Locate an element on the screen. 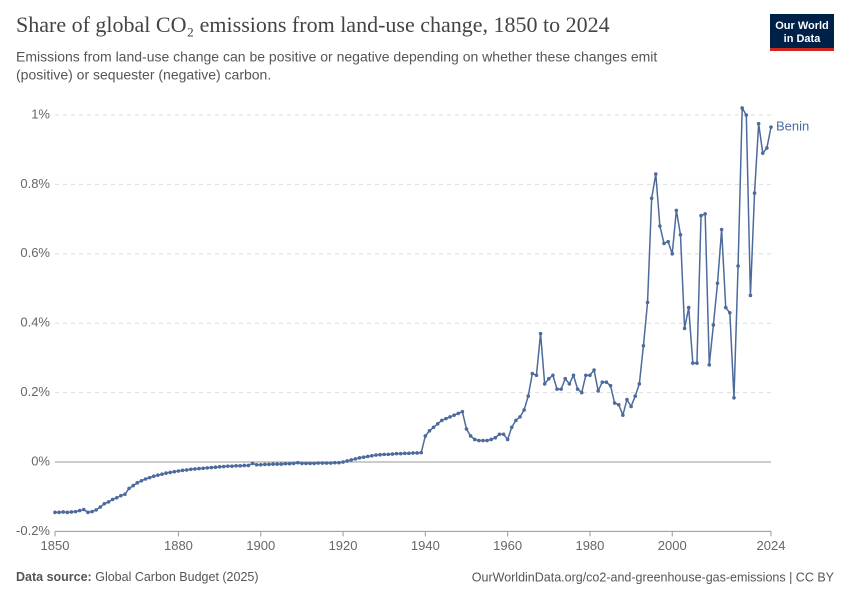 The image size is (850, 605). y-tick-label: 0.8% is located at coordinates (35, 183).